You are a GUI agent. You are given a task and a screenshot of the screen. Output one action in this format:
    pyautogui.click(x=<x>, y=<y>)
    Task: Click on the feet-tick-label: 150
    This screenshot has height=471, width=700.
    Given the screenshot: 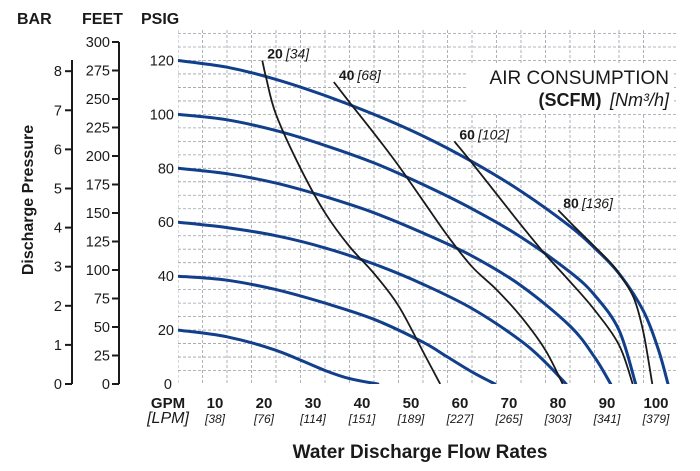 What is the action you would take?
    pyautogui.click(x=98, y=214)
    